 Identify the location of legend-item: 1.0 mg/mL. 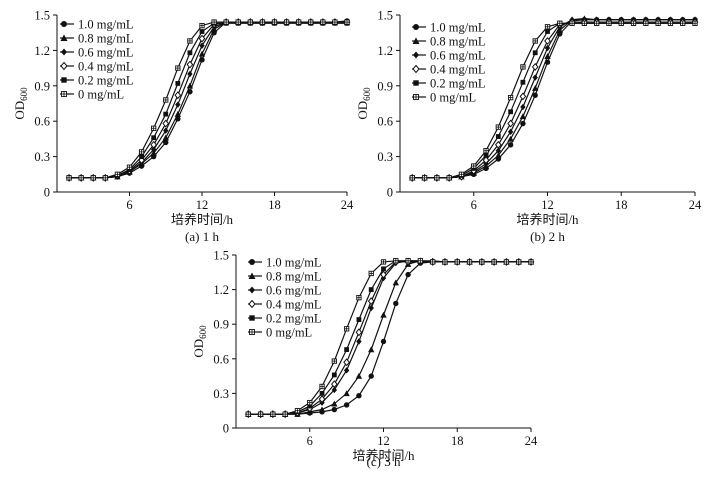
(449, 28).